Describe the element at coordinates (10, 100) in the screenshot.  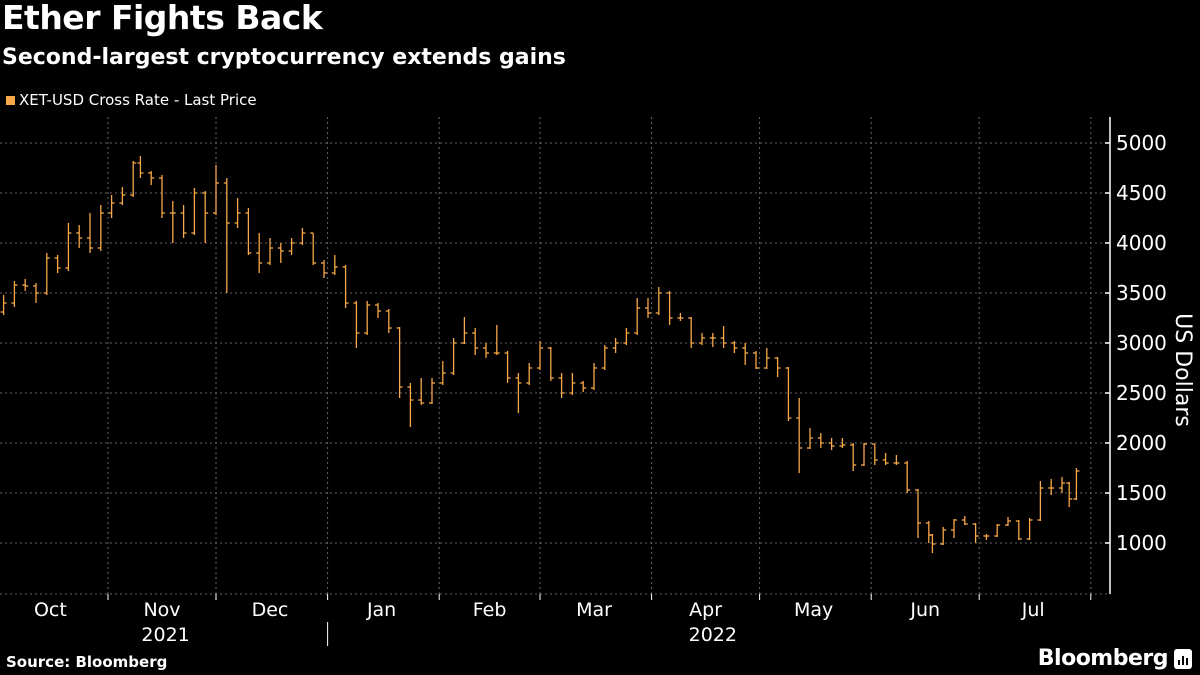
I see `legend-swatch` at that location.